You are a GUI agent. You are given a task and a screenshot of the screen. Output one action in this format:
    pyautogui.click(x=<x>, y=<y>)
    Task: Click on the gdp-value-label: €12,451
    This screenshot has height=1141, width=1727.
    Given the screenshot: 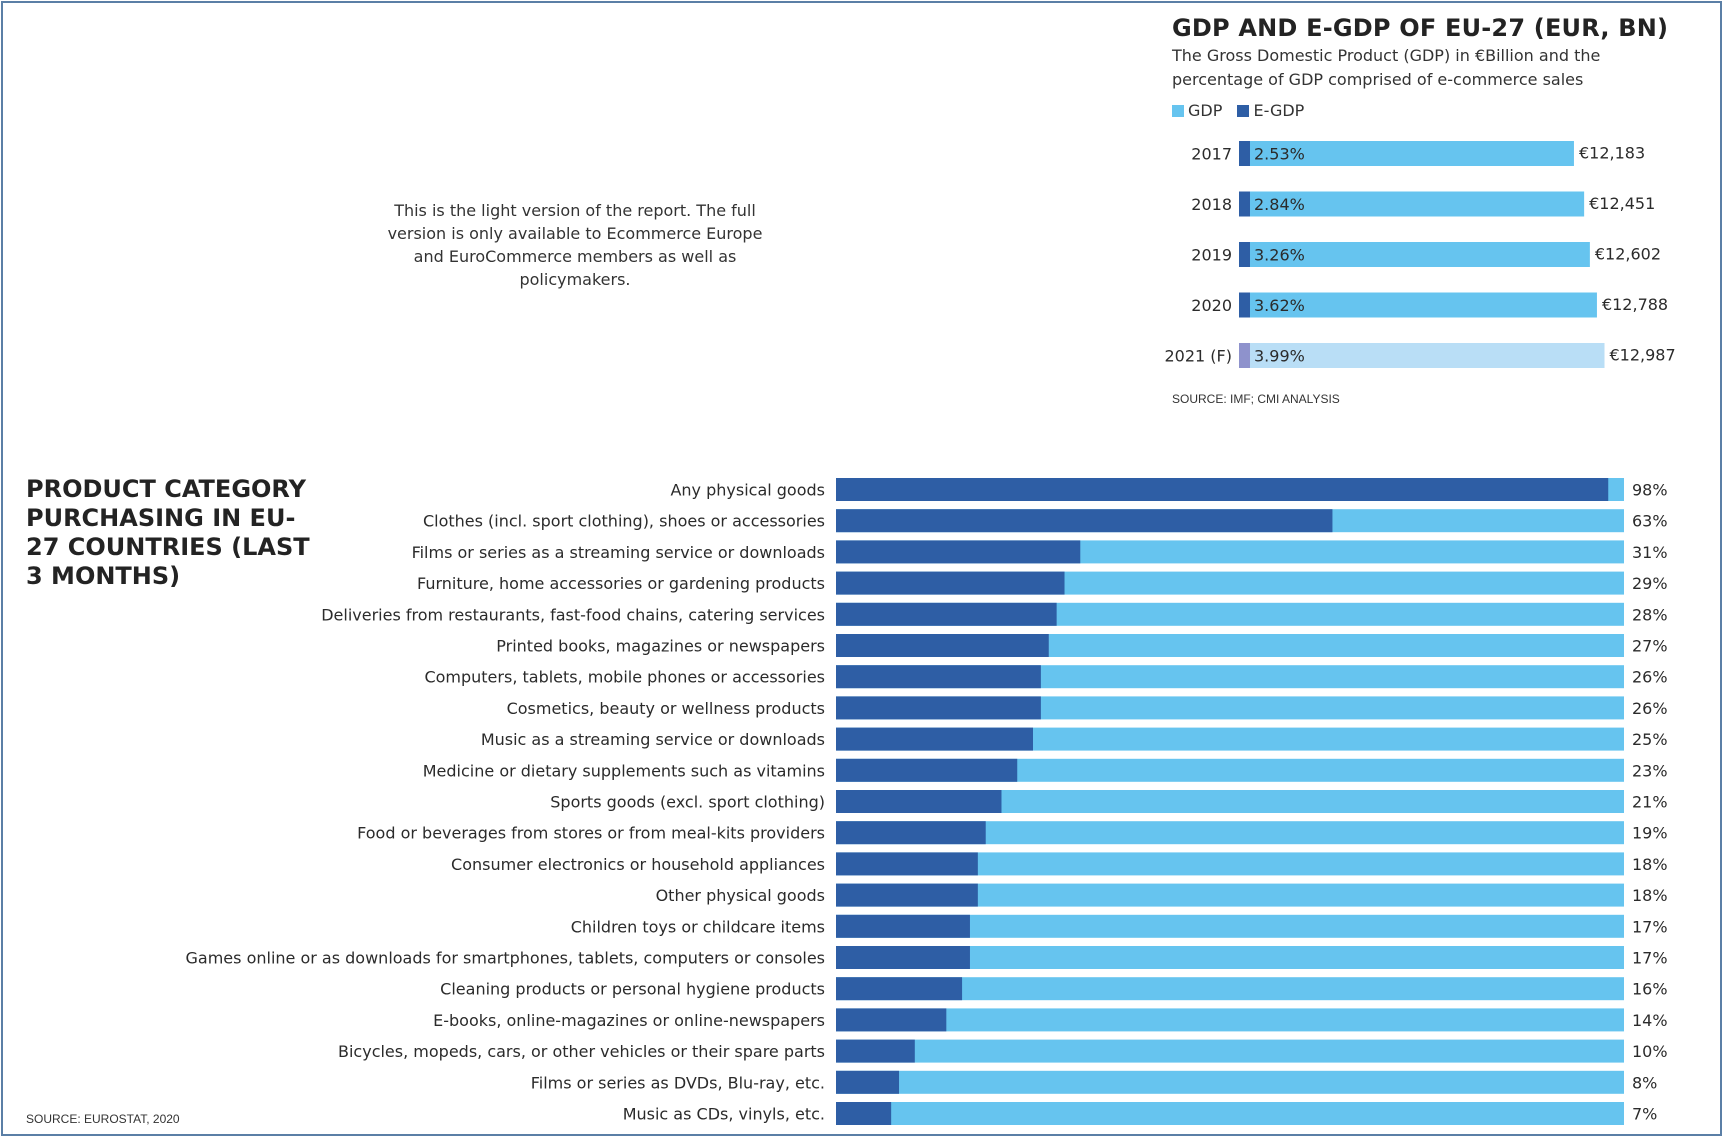 What is the action you would take?
    pyautogui.click(x=1622, y=203)
    